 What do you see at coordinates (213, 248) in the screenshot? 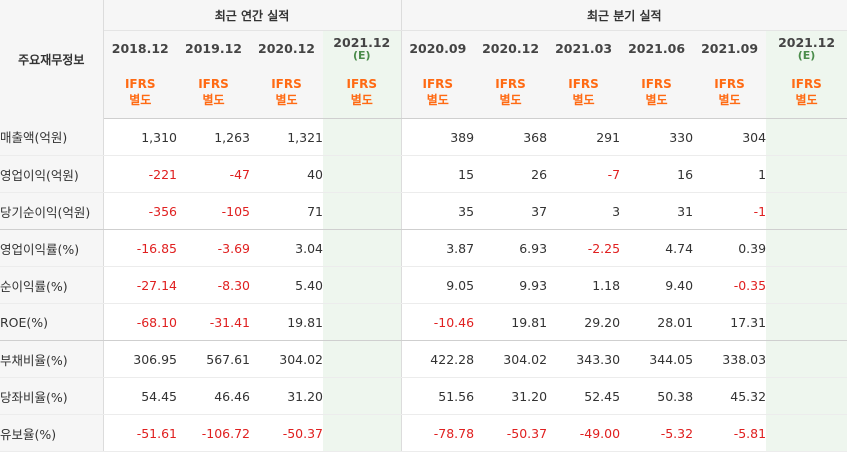
I see `table-cell: -3.69` at bounding box center [213, 248].